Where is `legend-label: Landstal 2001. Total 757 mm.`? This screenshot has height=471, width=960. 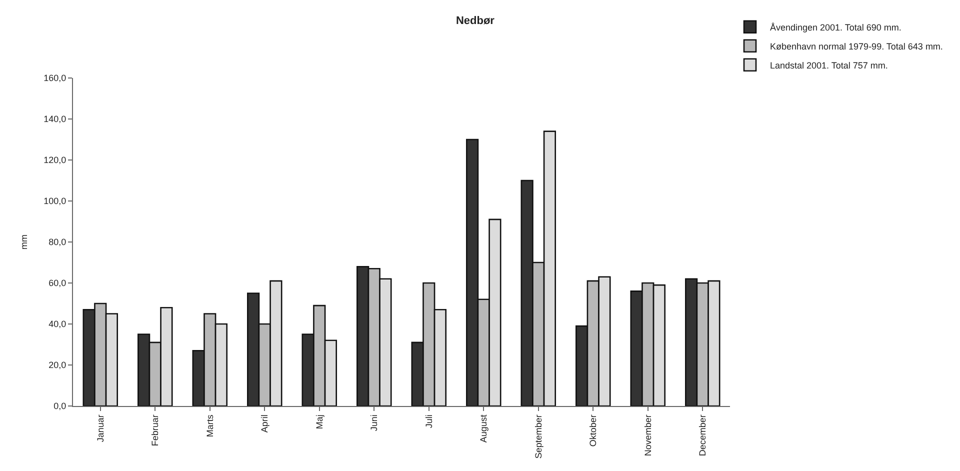
legend-label: Landstal 2001. Total 757 mm. is located at coordinates (829, 65).